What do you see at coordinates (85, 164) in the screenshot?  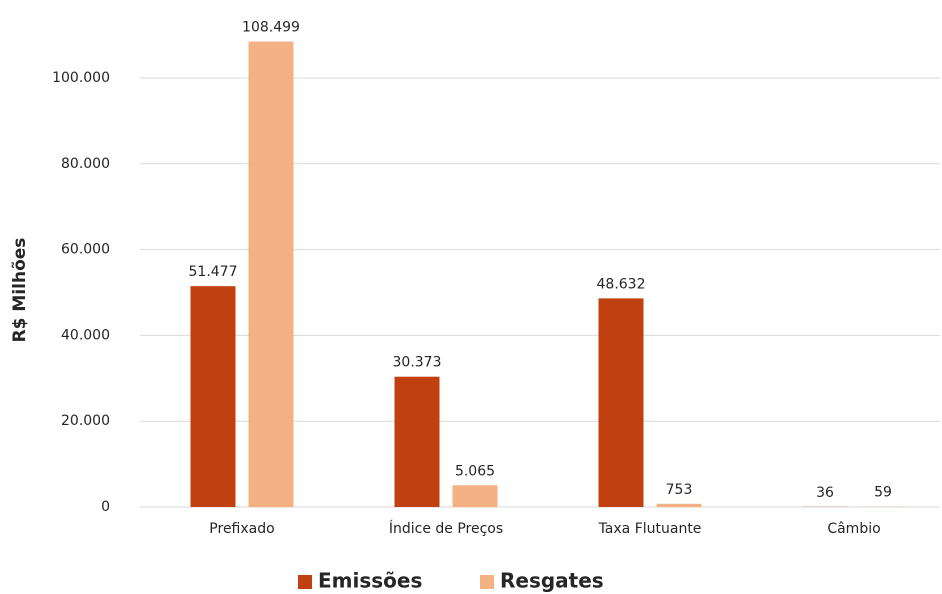 I see `y-tick-label: 80.000` at bounding box center [85, 164].